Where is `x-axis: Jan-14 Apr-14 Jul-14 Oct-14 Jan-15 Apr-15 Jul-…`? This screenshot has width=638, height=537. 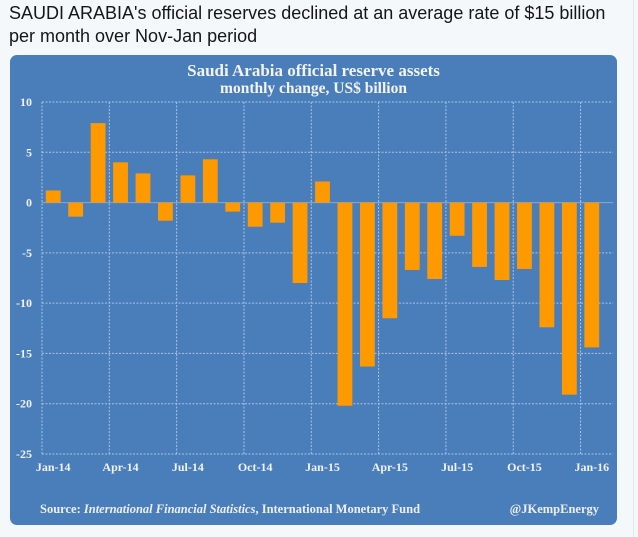
x-axis: Jan-14 Apr-14 Jul-14 Oct-14 Jan-15 Apr-15 Jul-… is located at coordinates (322, 467).